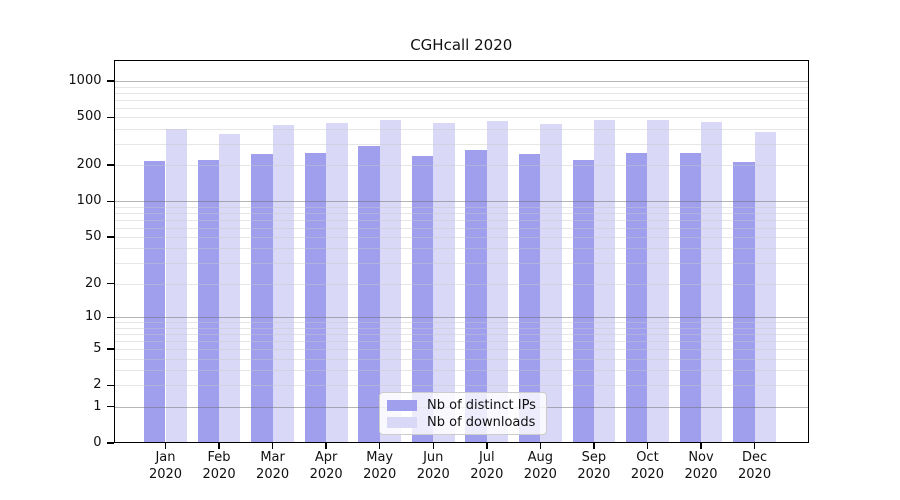 The height and width of the screenshot is (500, 900). Describe the element at coordinates (89, 117) in the screenshot. I see `y-tick-label: 500` at that location.